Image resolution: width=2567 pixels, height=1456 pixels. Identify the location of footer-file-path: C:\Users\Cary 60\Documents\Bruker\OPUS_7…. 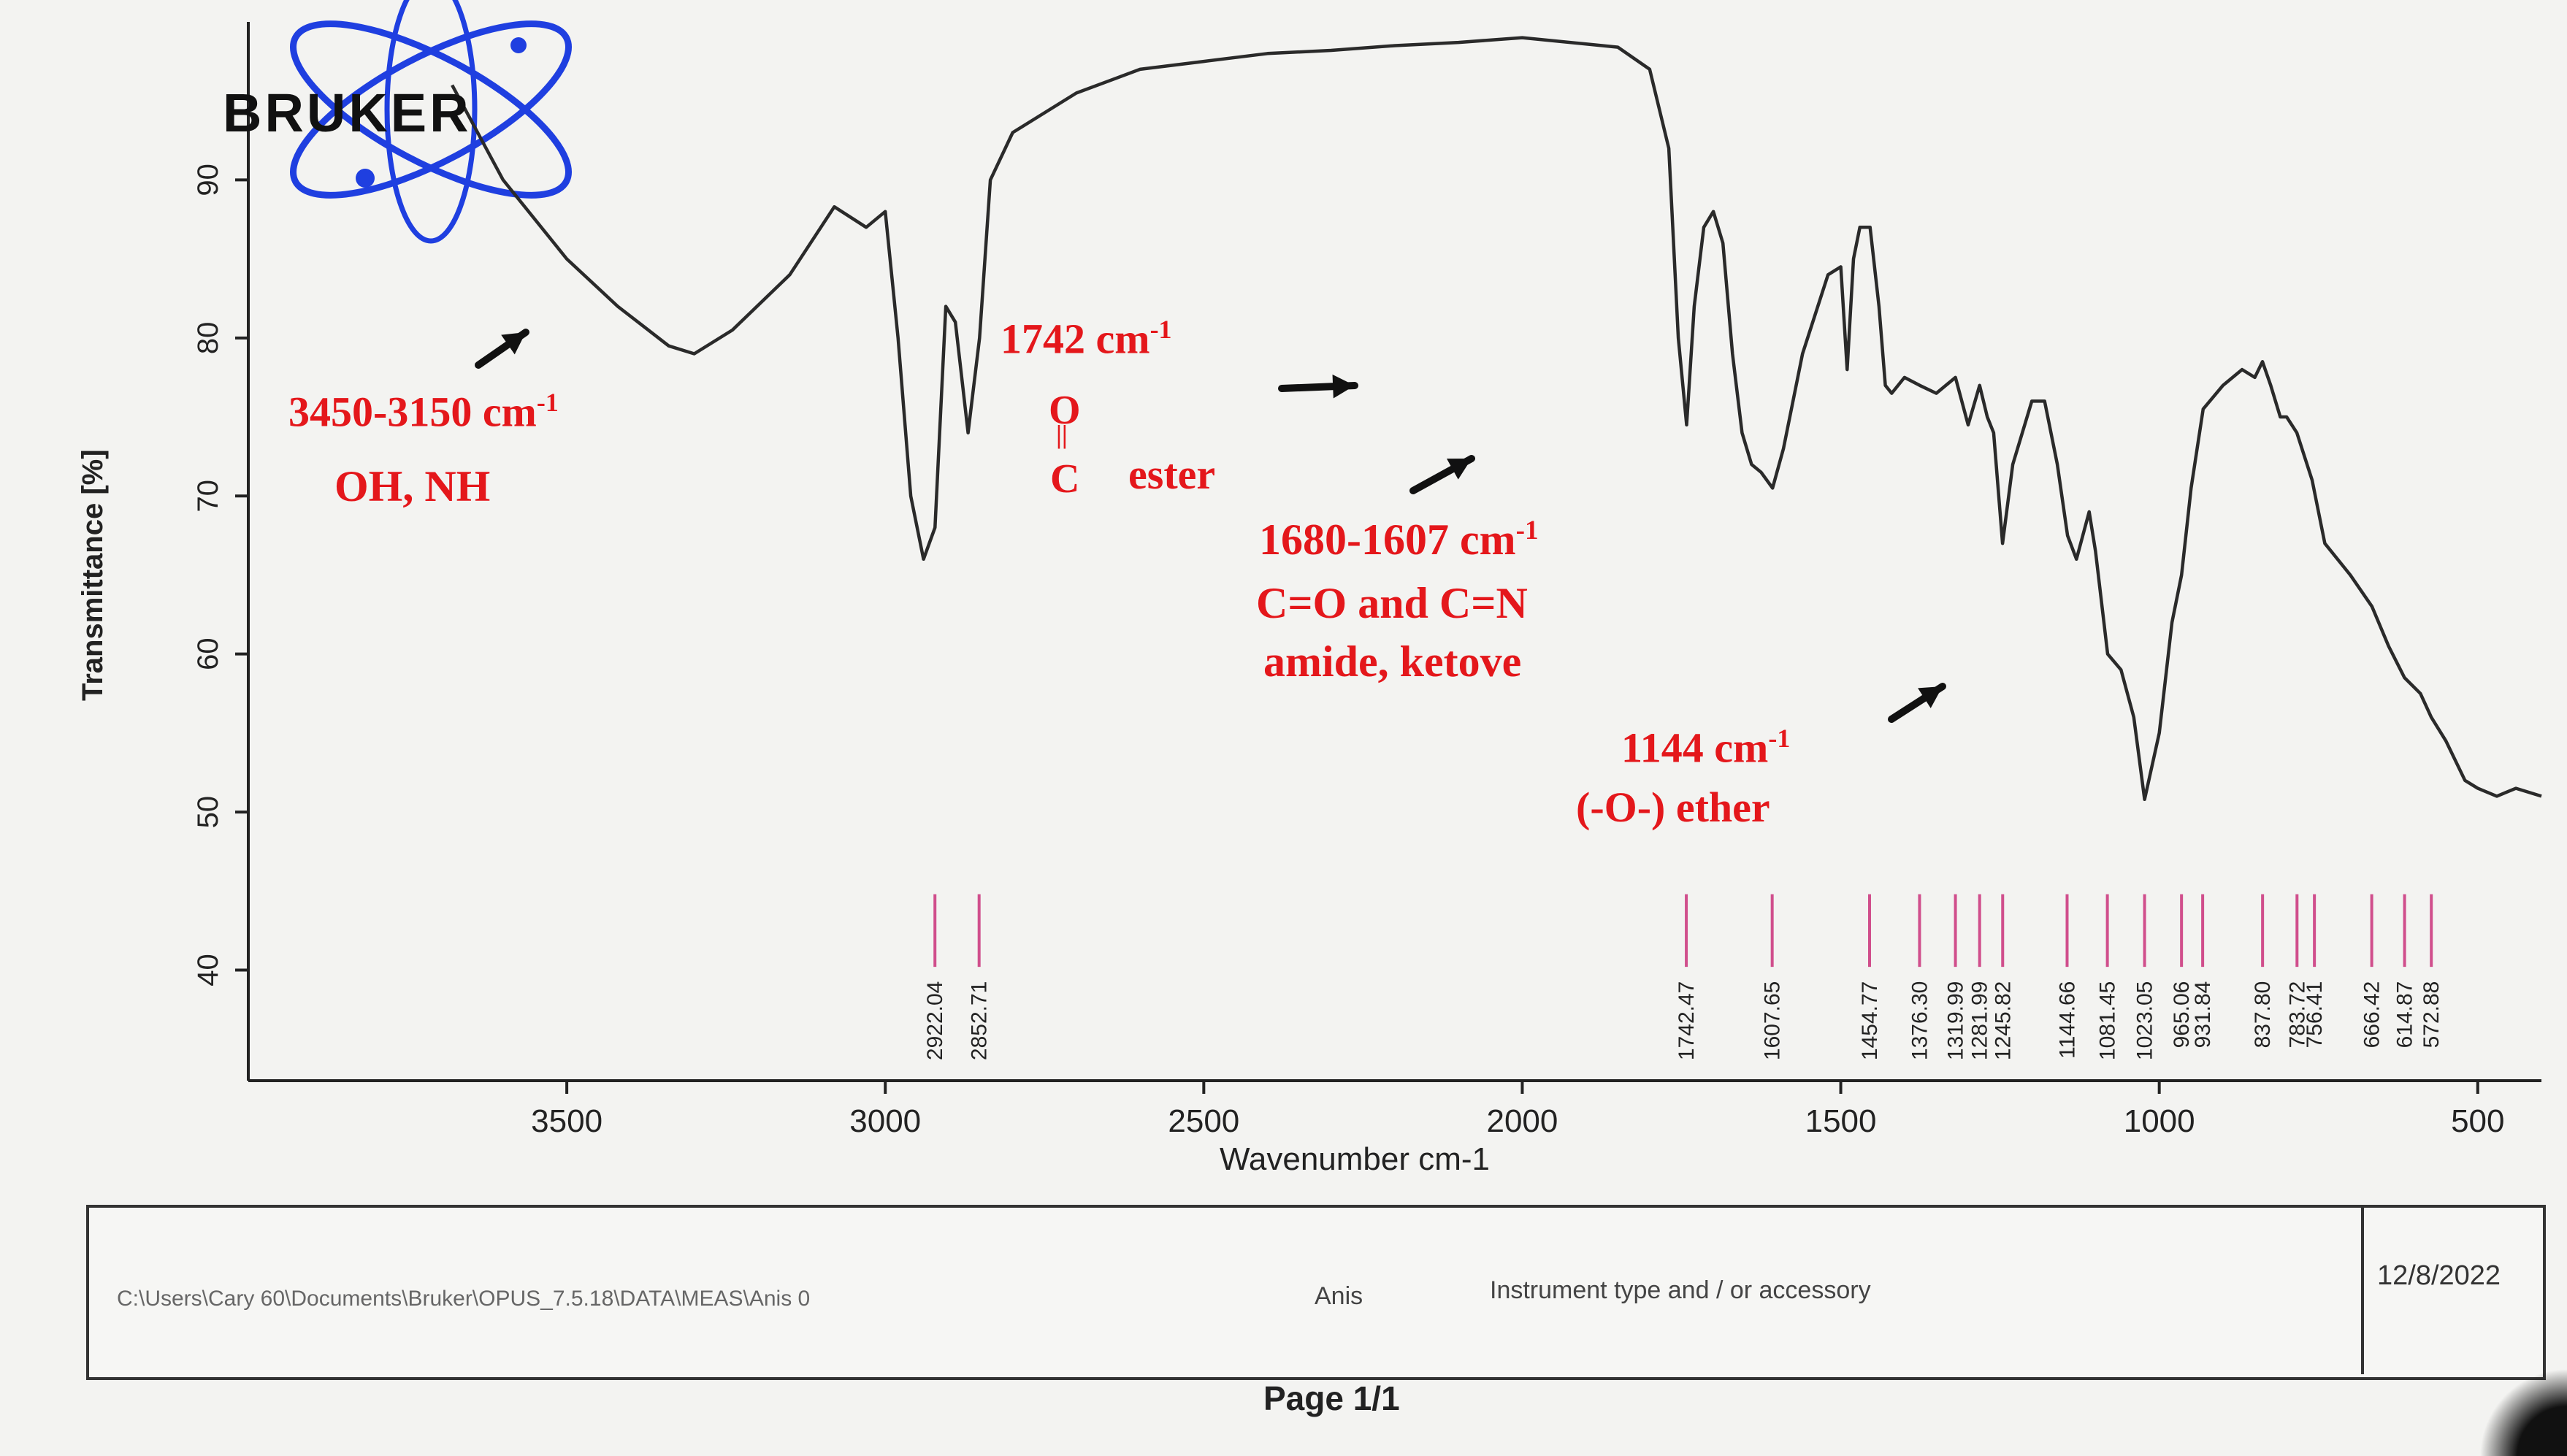
(464, 1299).